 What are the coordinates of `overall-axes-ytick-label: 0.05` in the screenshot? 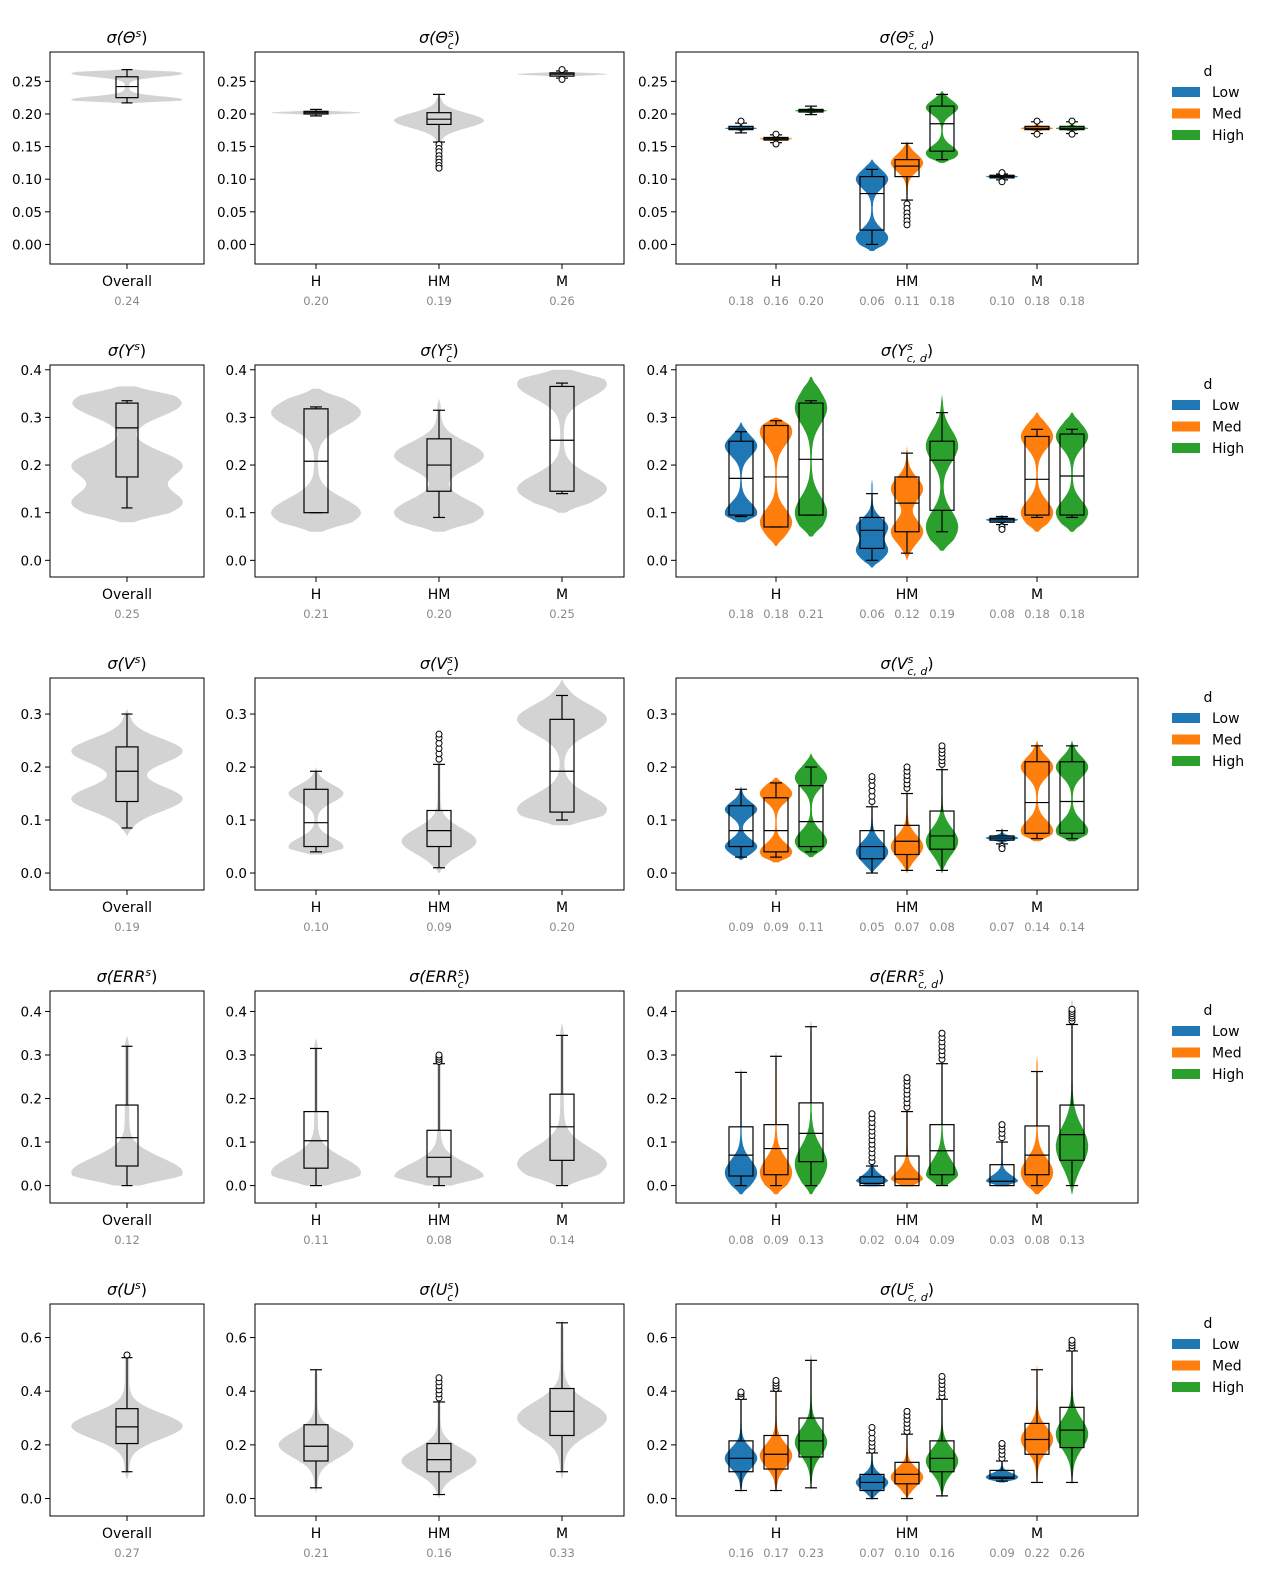 It's located at (27, 213).